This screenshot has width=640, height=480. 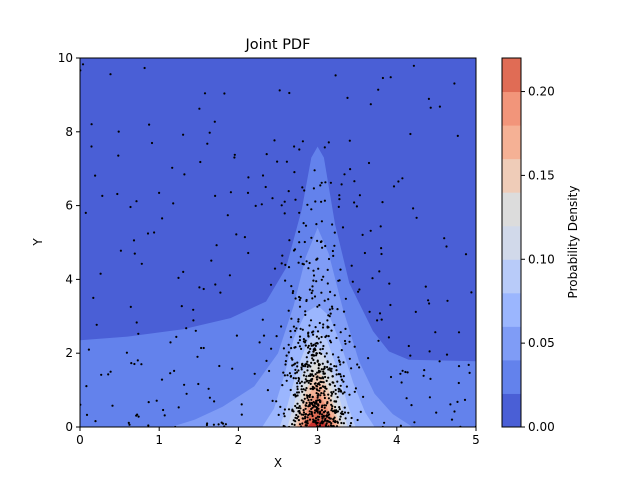 I want to click on y-axis-label: Y, so click(x=38, y=242).